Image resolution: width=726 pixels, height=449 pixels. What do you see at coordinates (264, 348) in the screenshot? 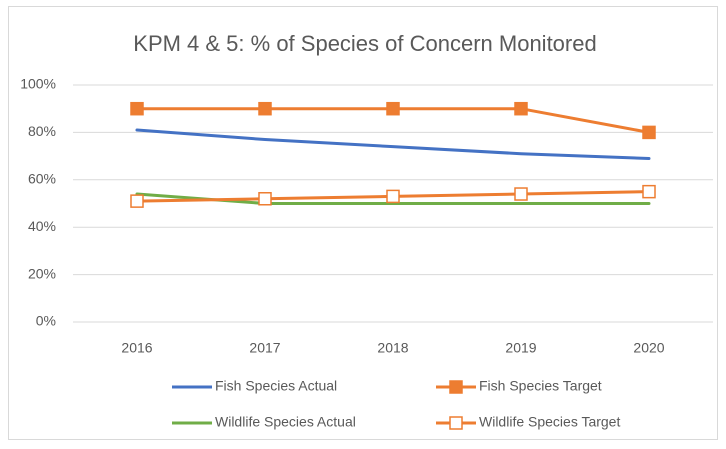
I see `x-tick-label: 2017` at bounding box center [264, 348].